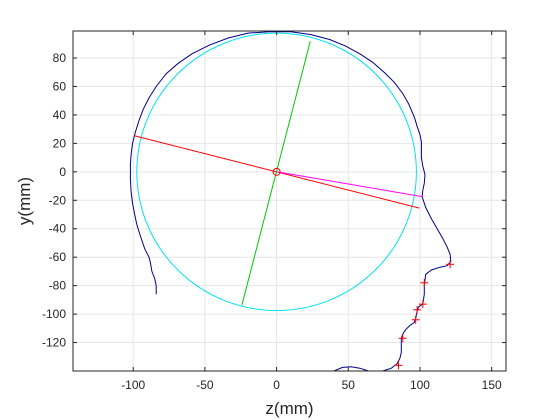  I want to click on outline-lower-series, so click(417, 284).